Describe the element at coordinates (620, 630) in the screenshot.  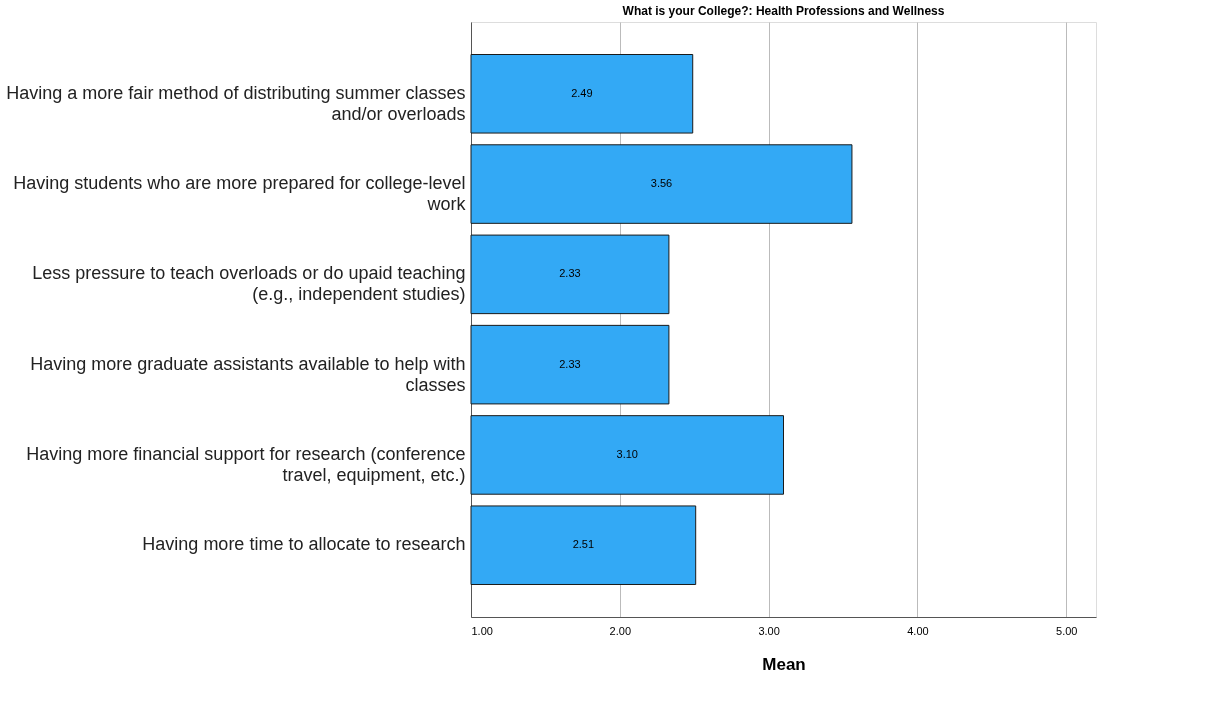
I see `x-tick-label: 2.00` at that location.